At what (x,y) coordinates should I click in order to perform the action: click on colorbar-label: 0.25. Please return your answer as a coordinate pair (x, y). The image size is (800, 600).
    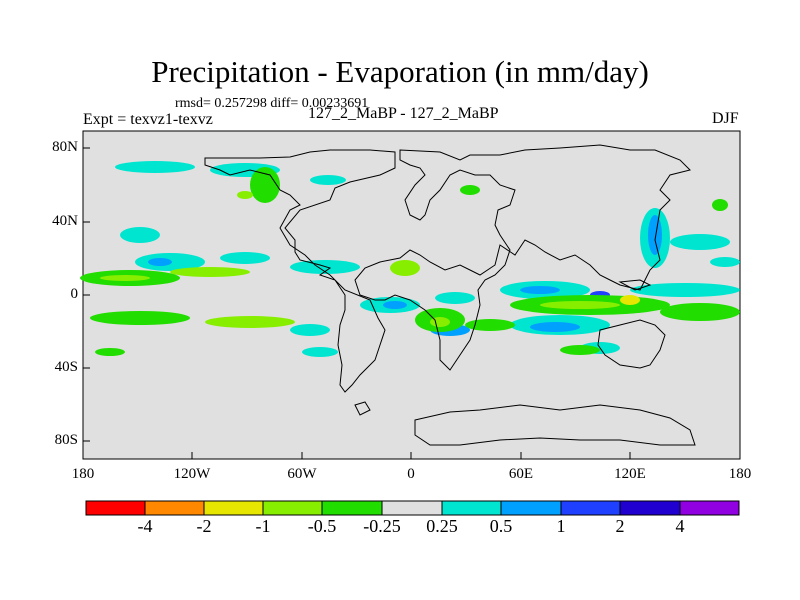
    Looking at the image, I should click on (442, 526).